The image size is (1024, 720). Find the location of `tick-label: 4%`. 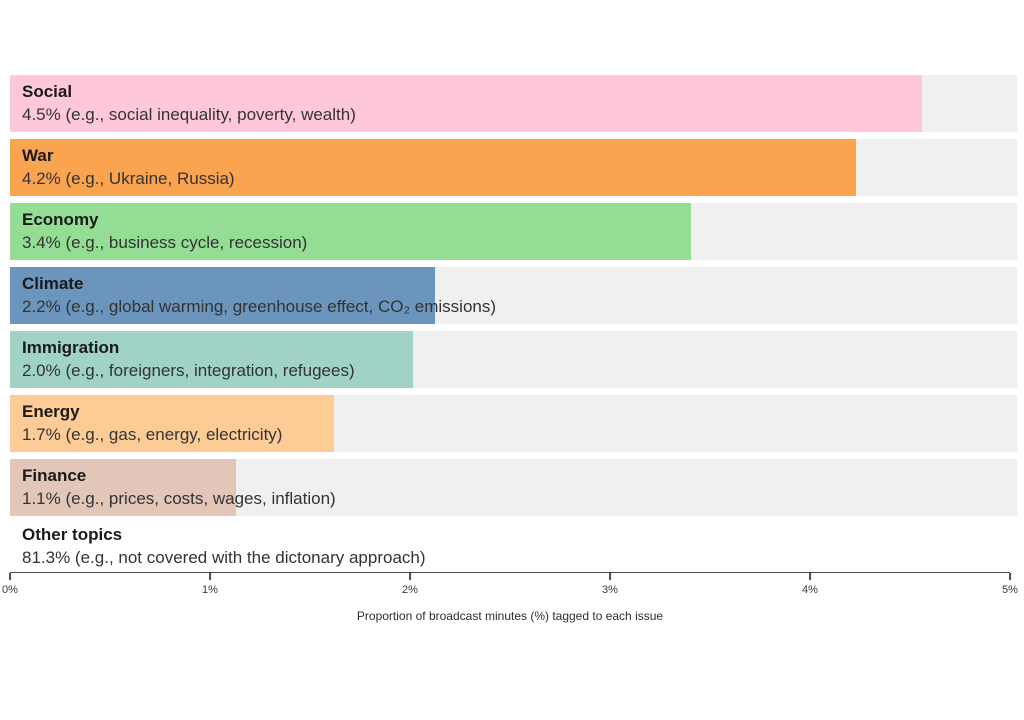

tick-label: 4% is located at coordinates (810, 590).